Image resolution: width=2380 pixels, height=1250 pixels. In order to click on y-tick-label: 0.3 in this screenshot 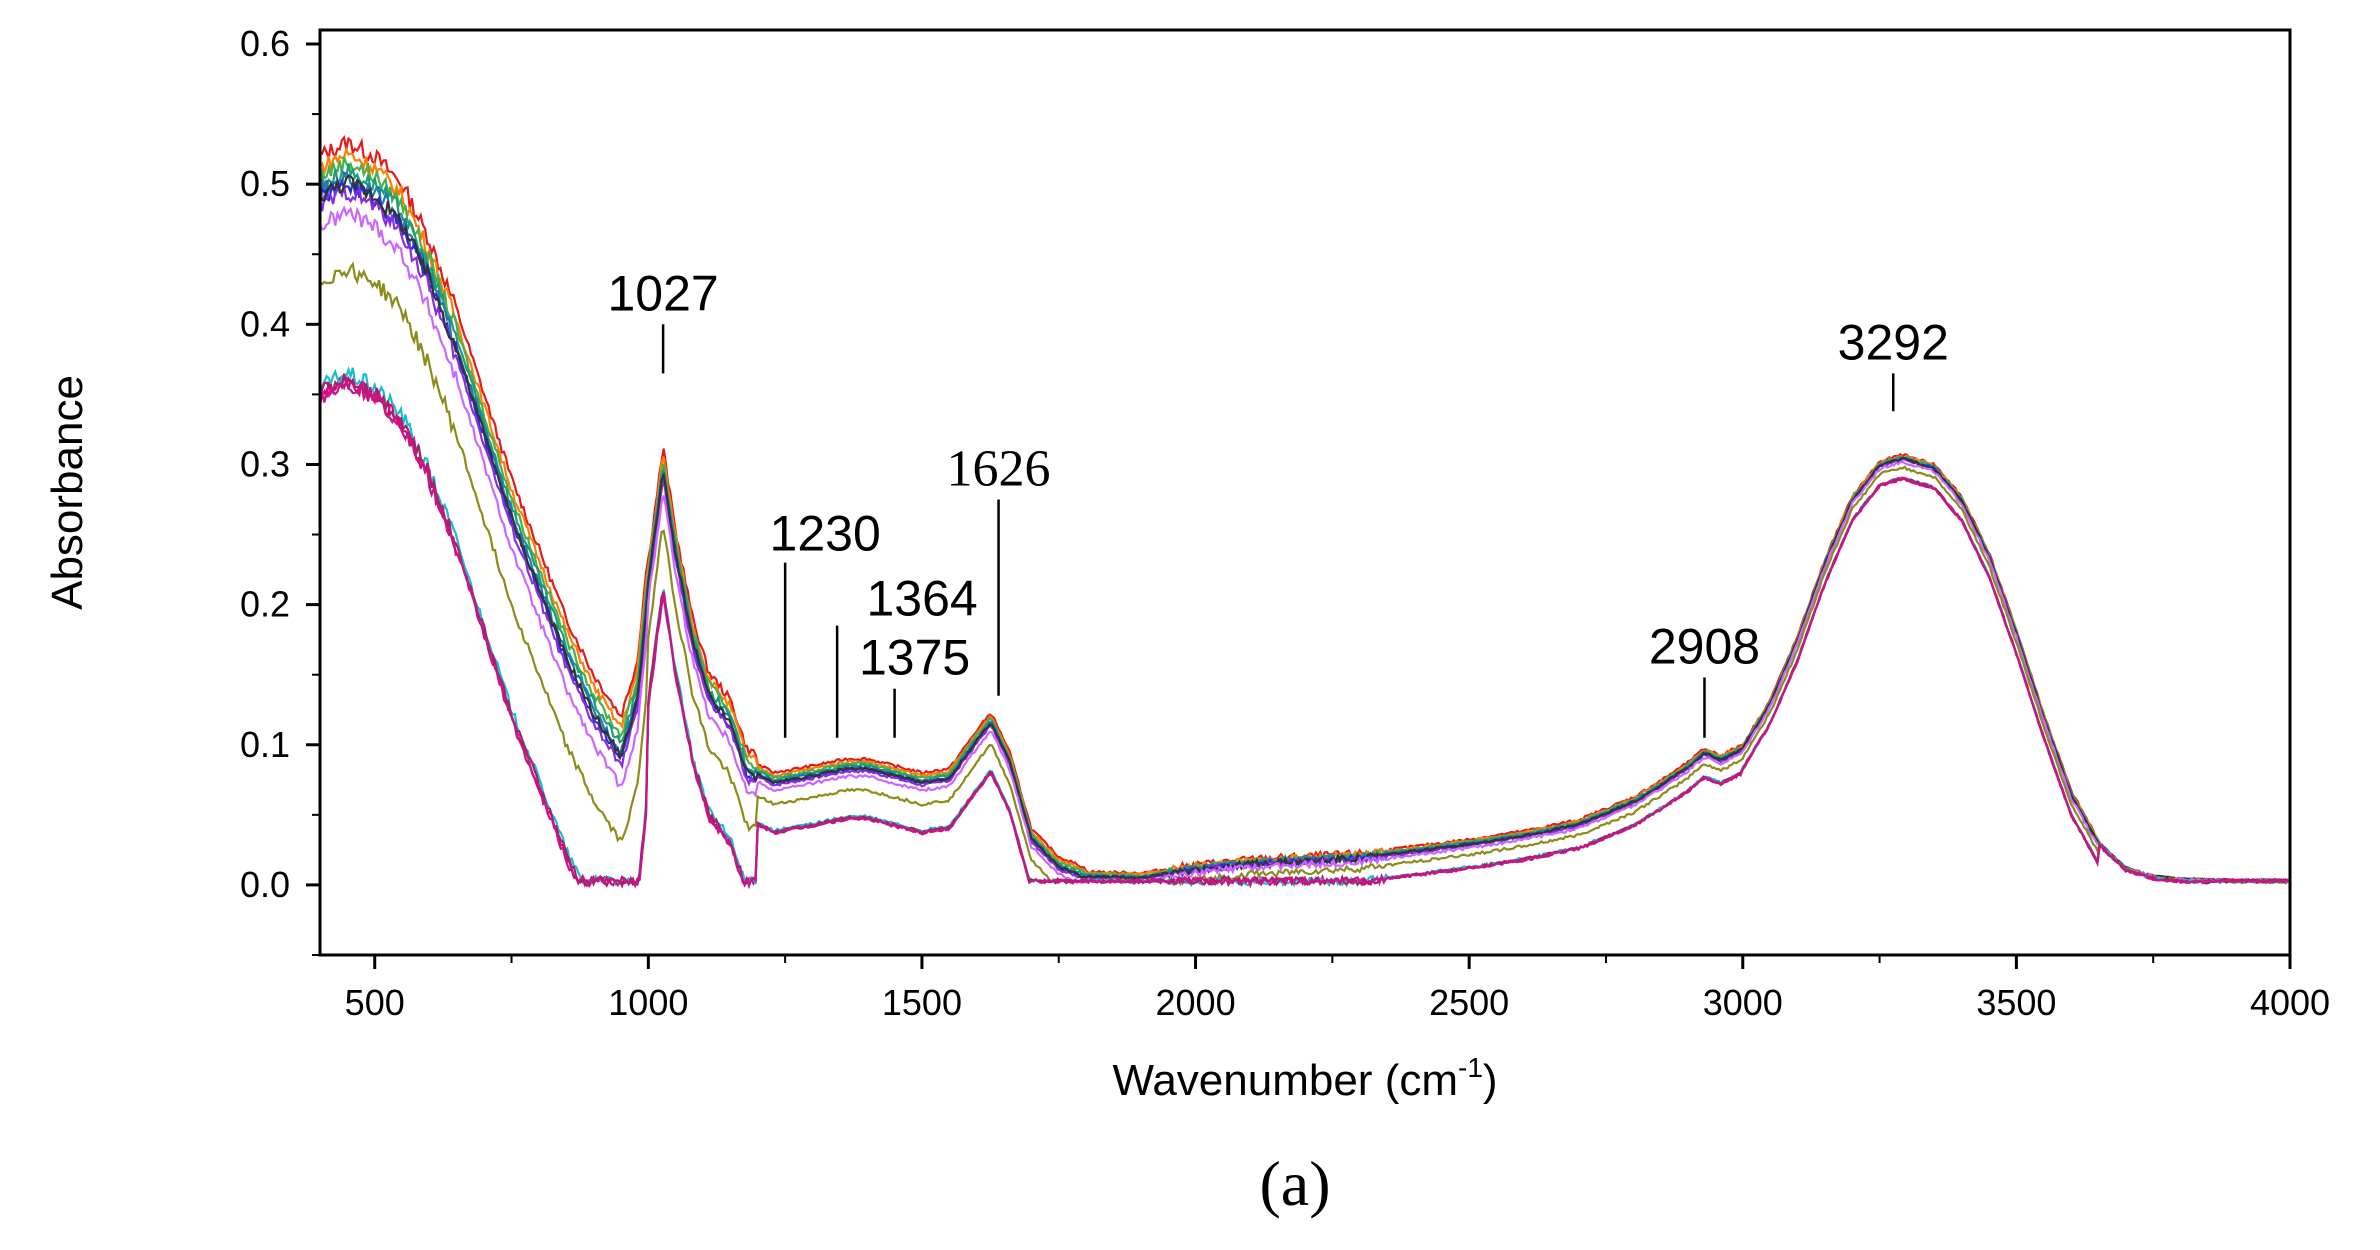, I will do `click(265, 463)`.